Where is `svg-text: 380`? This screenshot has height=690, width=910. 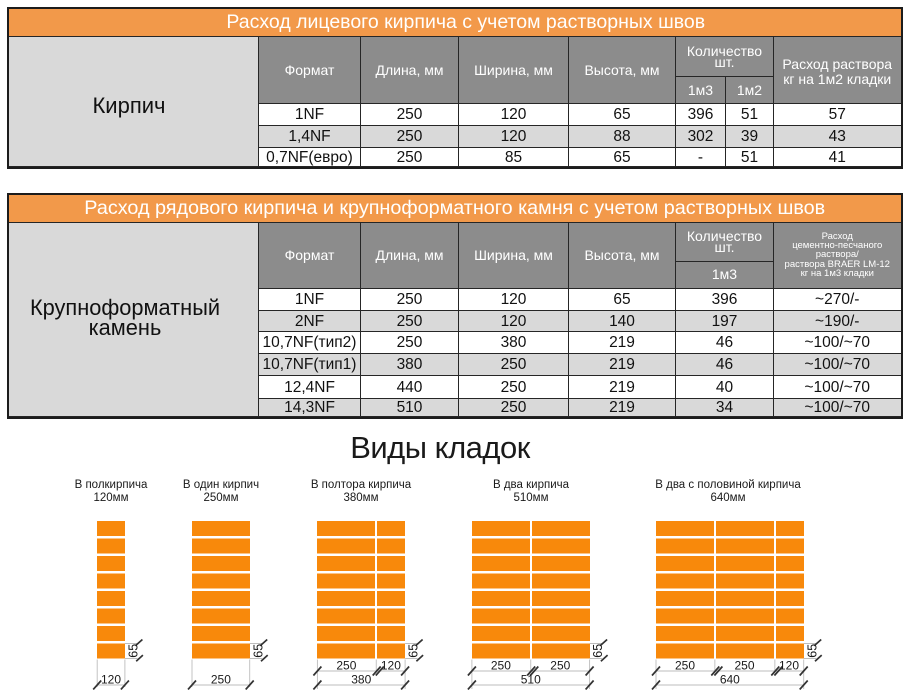 svg-text: 380 is located at coordinates (361, 680).